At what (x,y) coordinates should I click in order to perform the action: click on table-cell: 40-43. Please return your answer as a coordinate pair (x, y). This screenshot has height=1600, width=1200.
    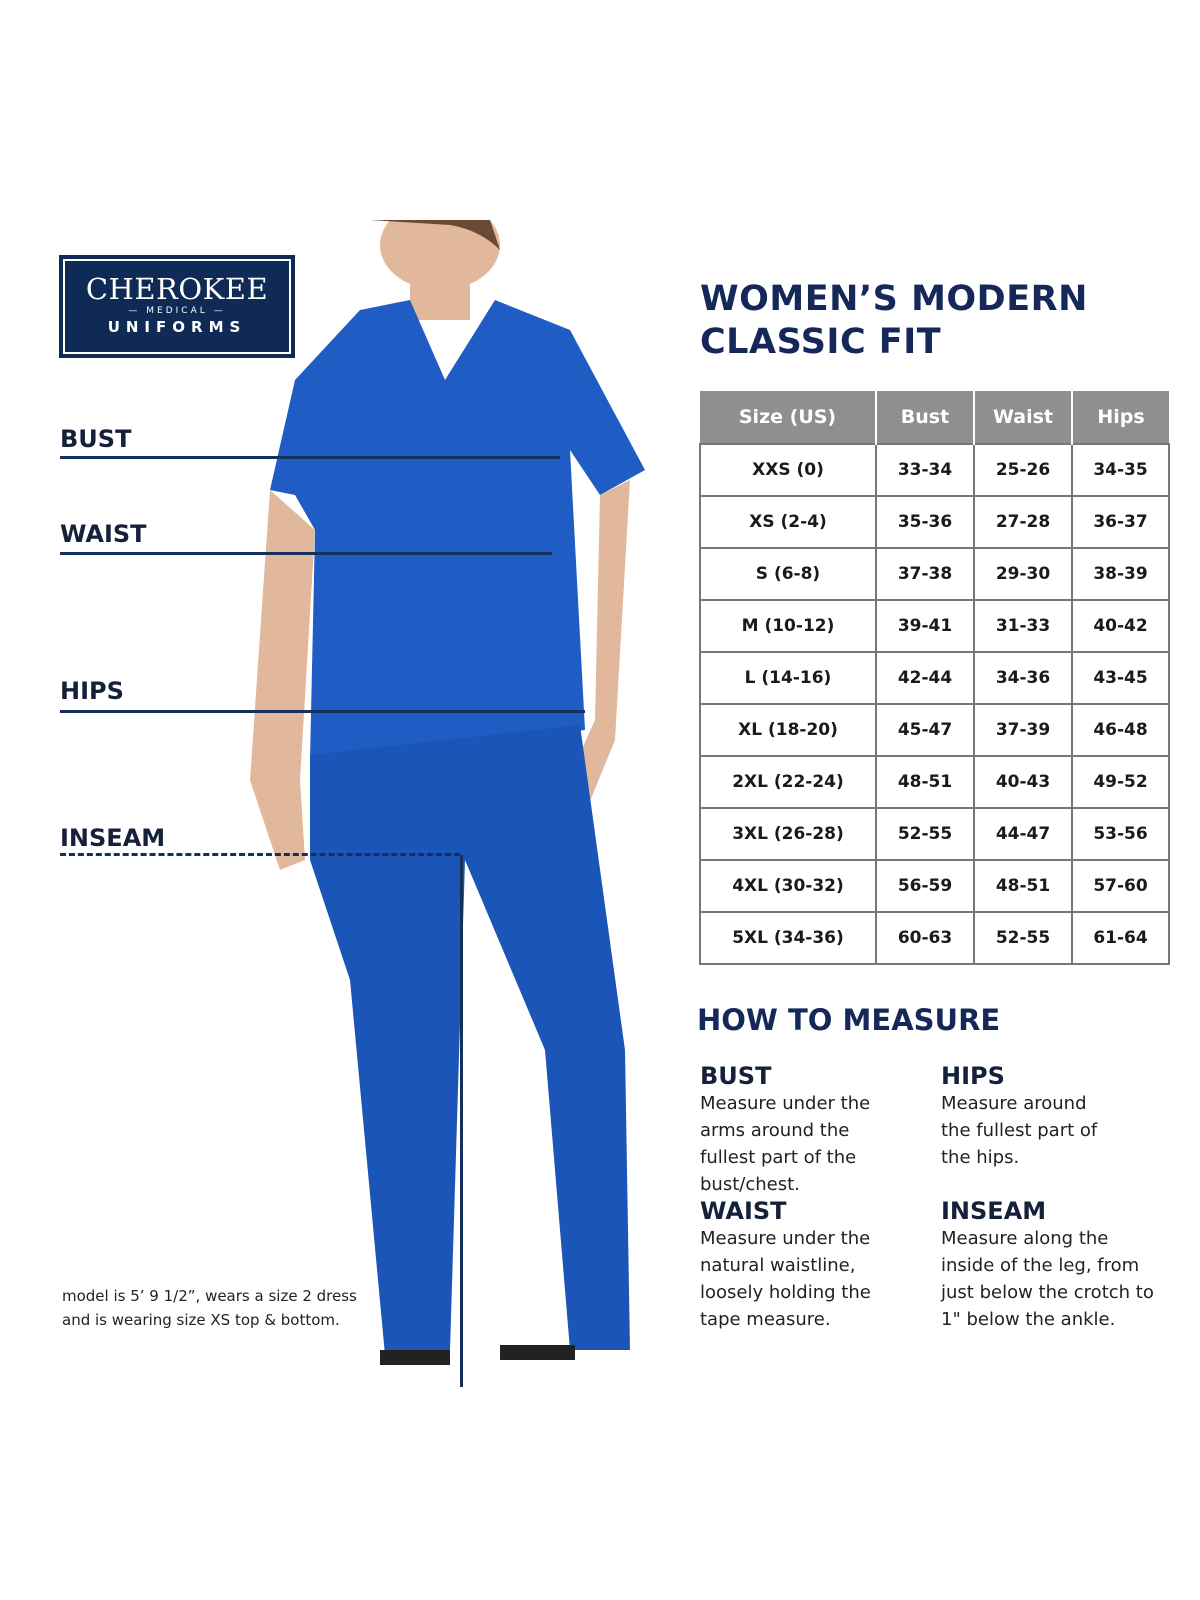
    Looking at the image, I should click on (1023, 782).